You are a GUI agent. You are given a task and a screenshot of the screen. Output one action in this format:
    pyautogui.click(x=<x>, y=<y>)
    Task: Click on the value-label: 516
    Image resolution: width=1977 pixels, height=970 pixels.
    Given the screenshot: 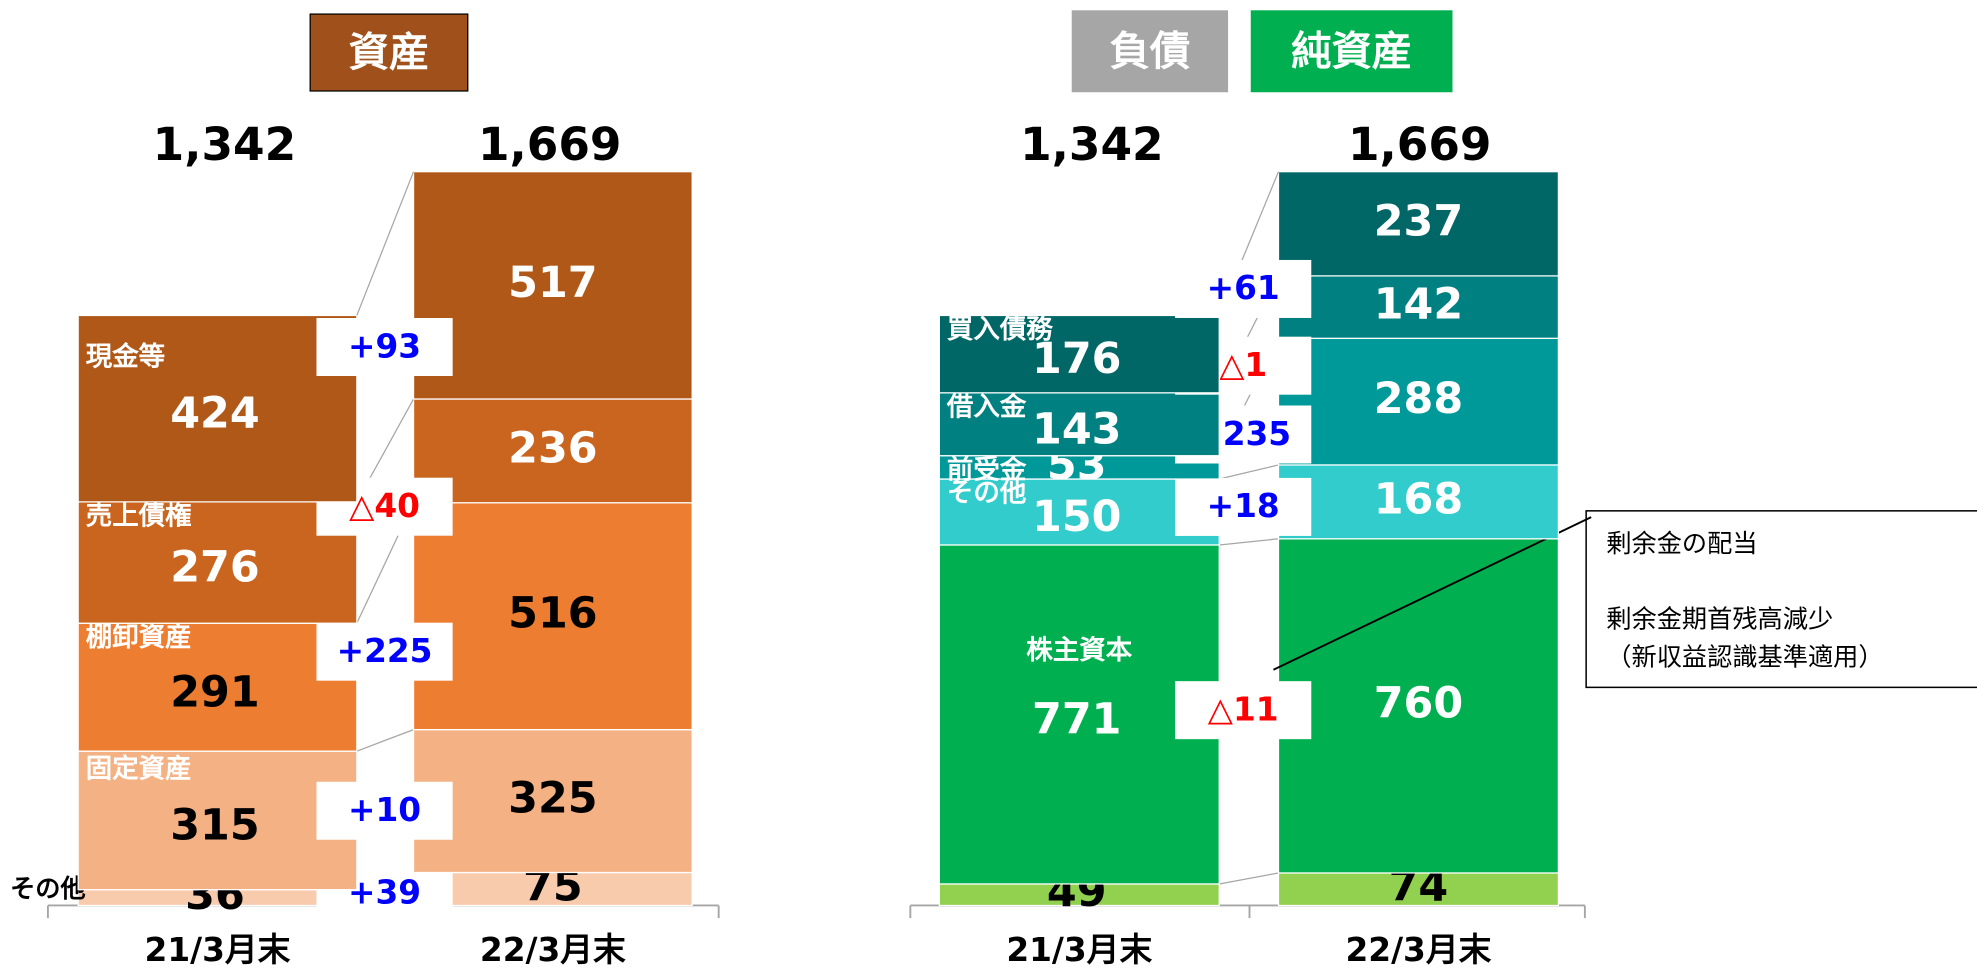 What is the action you would take?
    pyautogui.click(x=552, y=614)
    